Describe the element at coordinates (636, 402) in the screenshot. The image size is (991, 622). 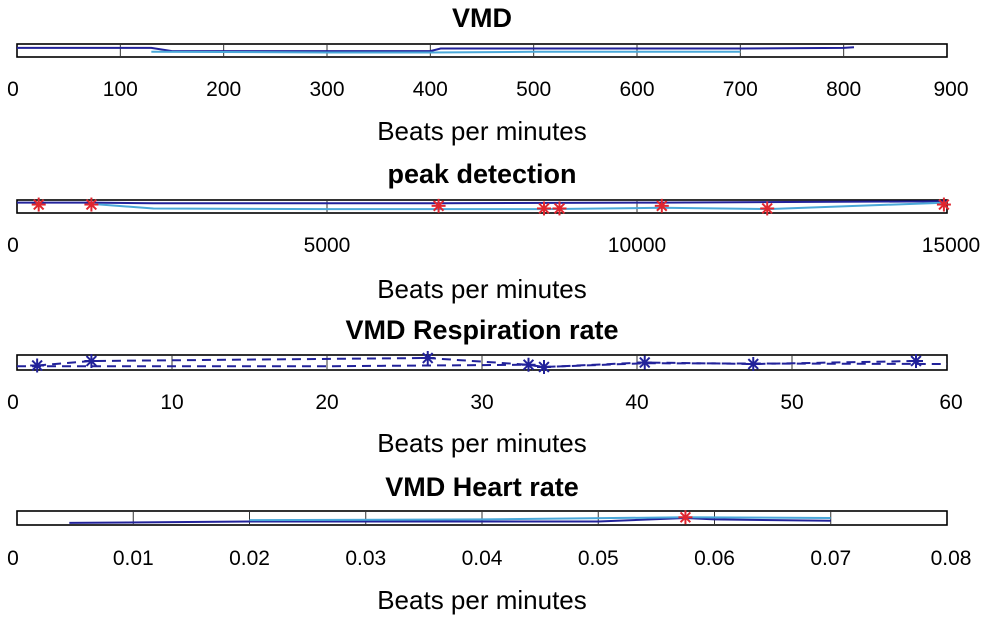
I see `x-tick-label: 40` at that location.